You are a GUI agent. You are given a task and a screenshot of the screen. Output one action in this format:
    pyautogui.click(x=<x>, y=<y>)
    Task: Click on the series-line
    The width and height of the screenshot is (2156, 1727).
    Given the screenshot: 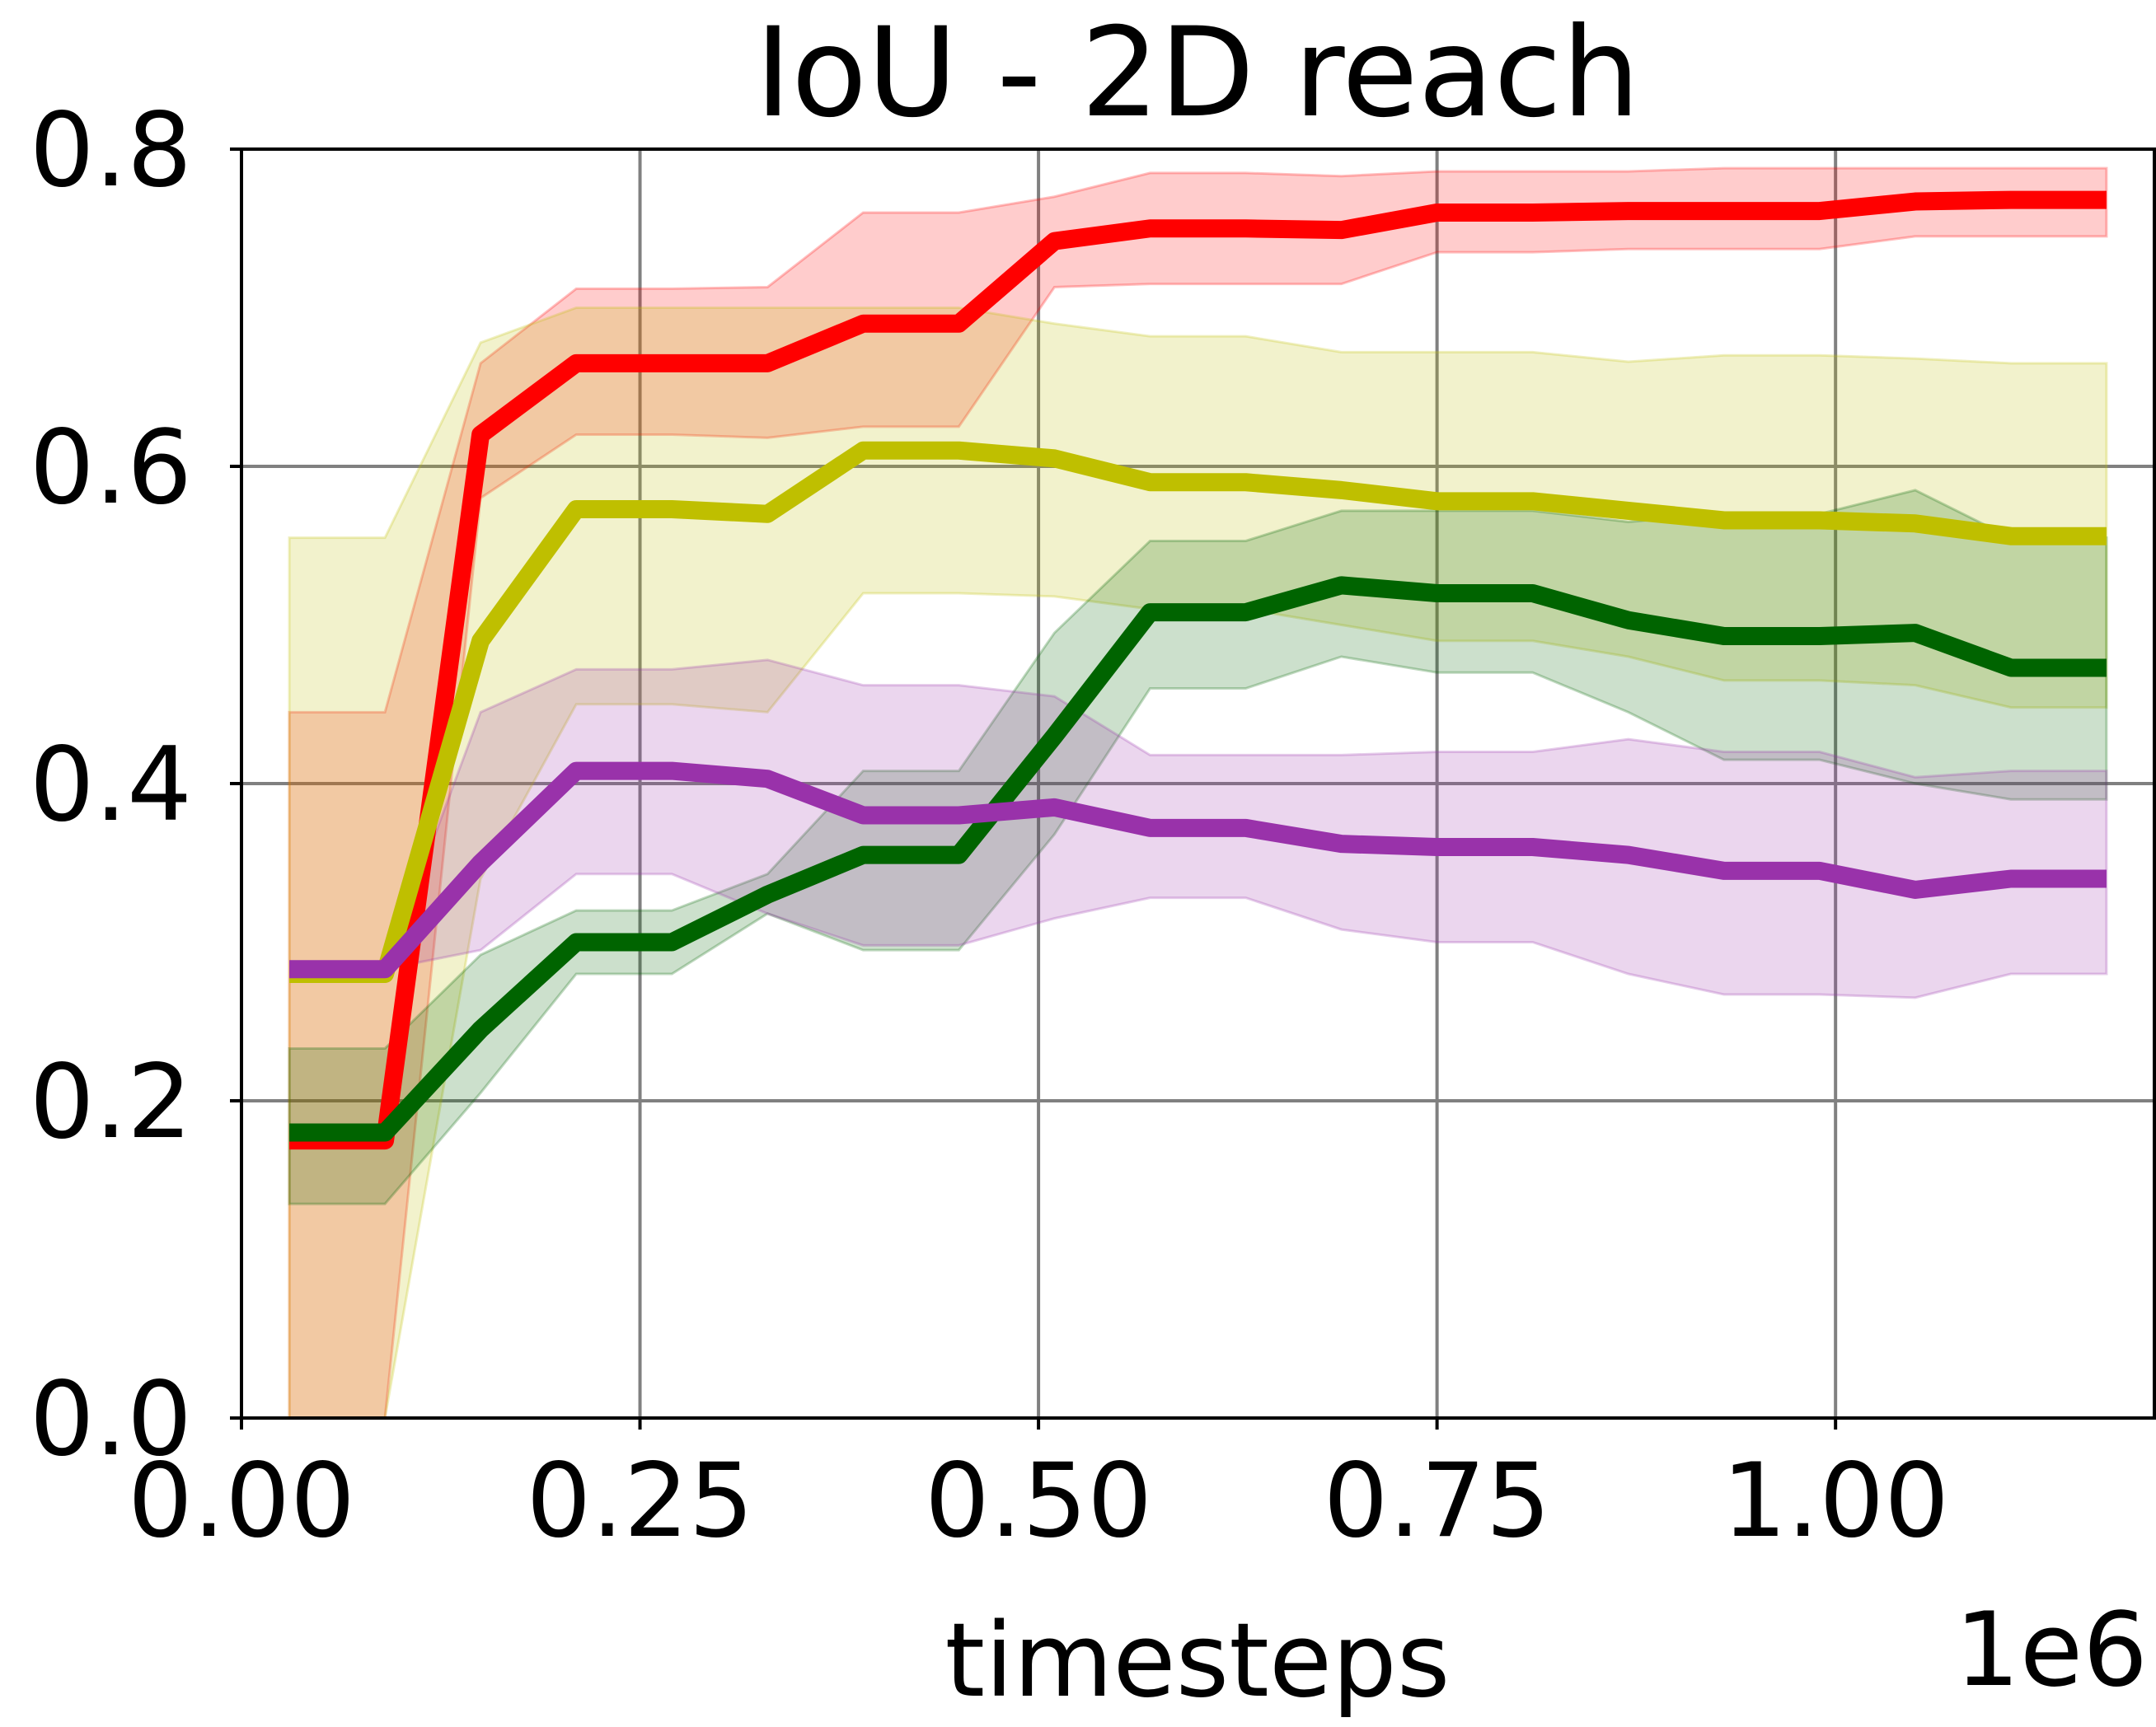 What is the action you would take?
    pyautogui.click(x=1198, y=870)
    